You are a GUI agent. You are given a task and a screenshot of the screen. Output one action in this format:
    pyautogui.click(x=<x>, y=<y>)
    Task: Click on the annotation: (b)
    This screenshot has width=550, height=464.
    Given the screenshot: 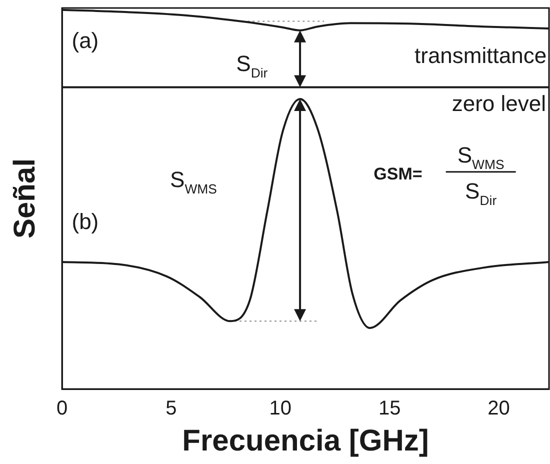 What is the action you would take?
    pyautogui.click(x=85, y=221)
    